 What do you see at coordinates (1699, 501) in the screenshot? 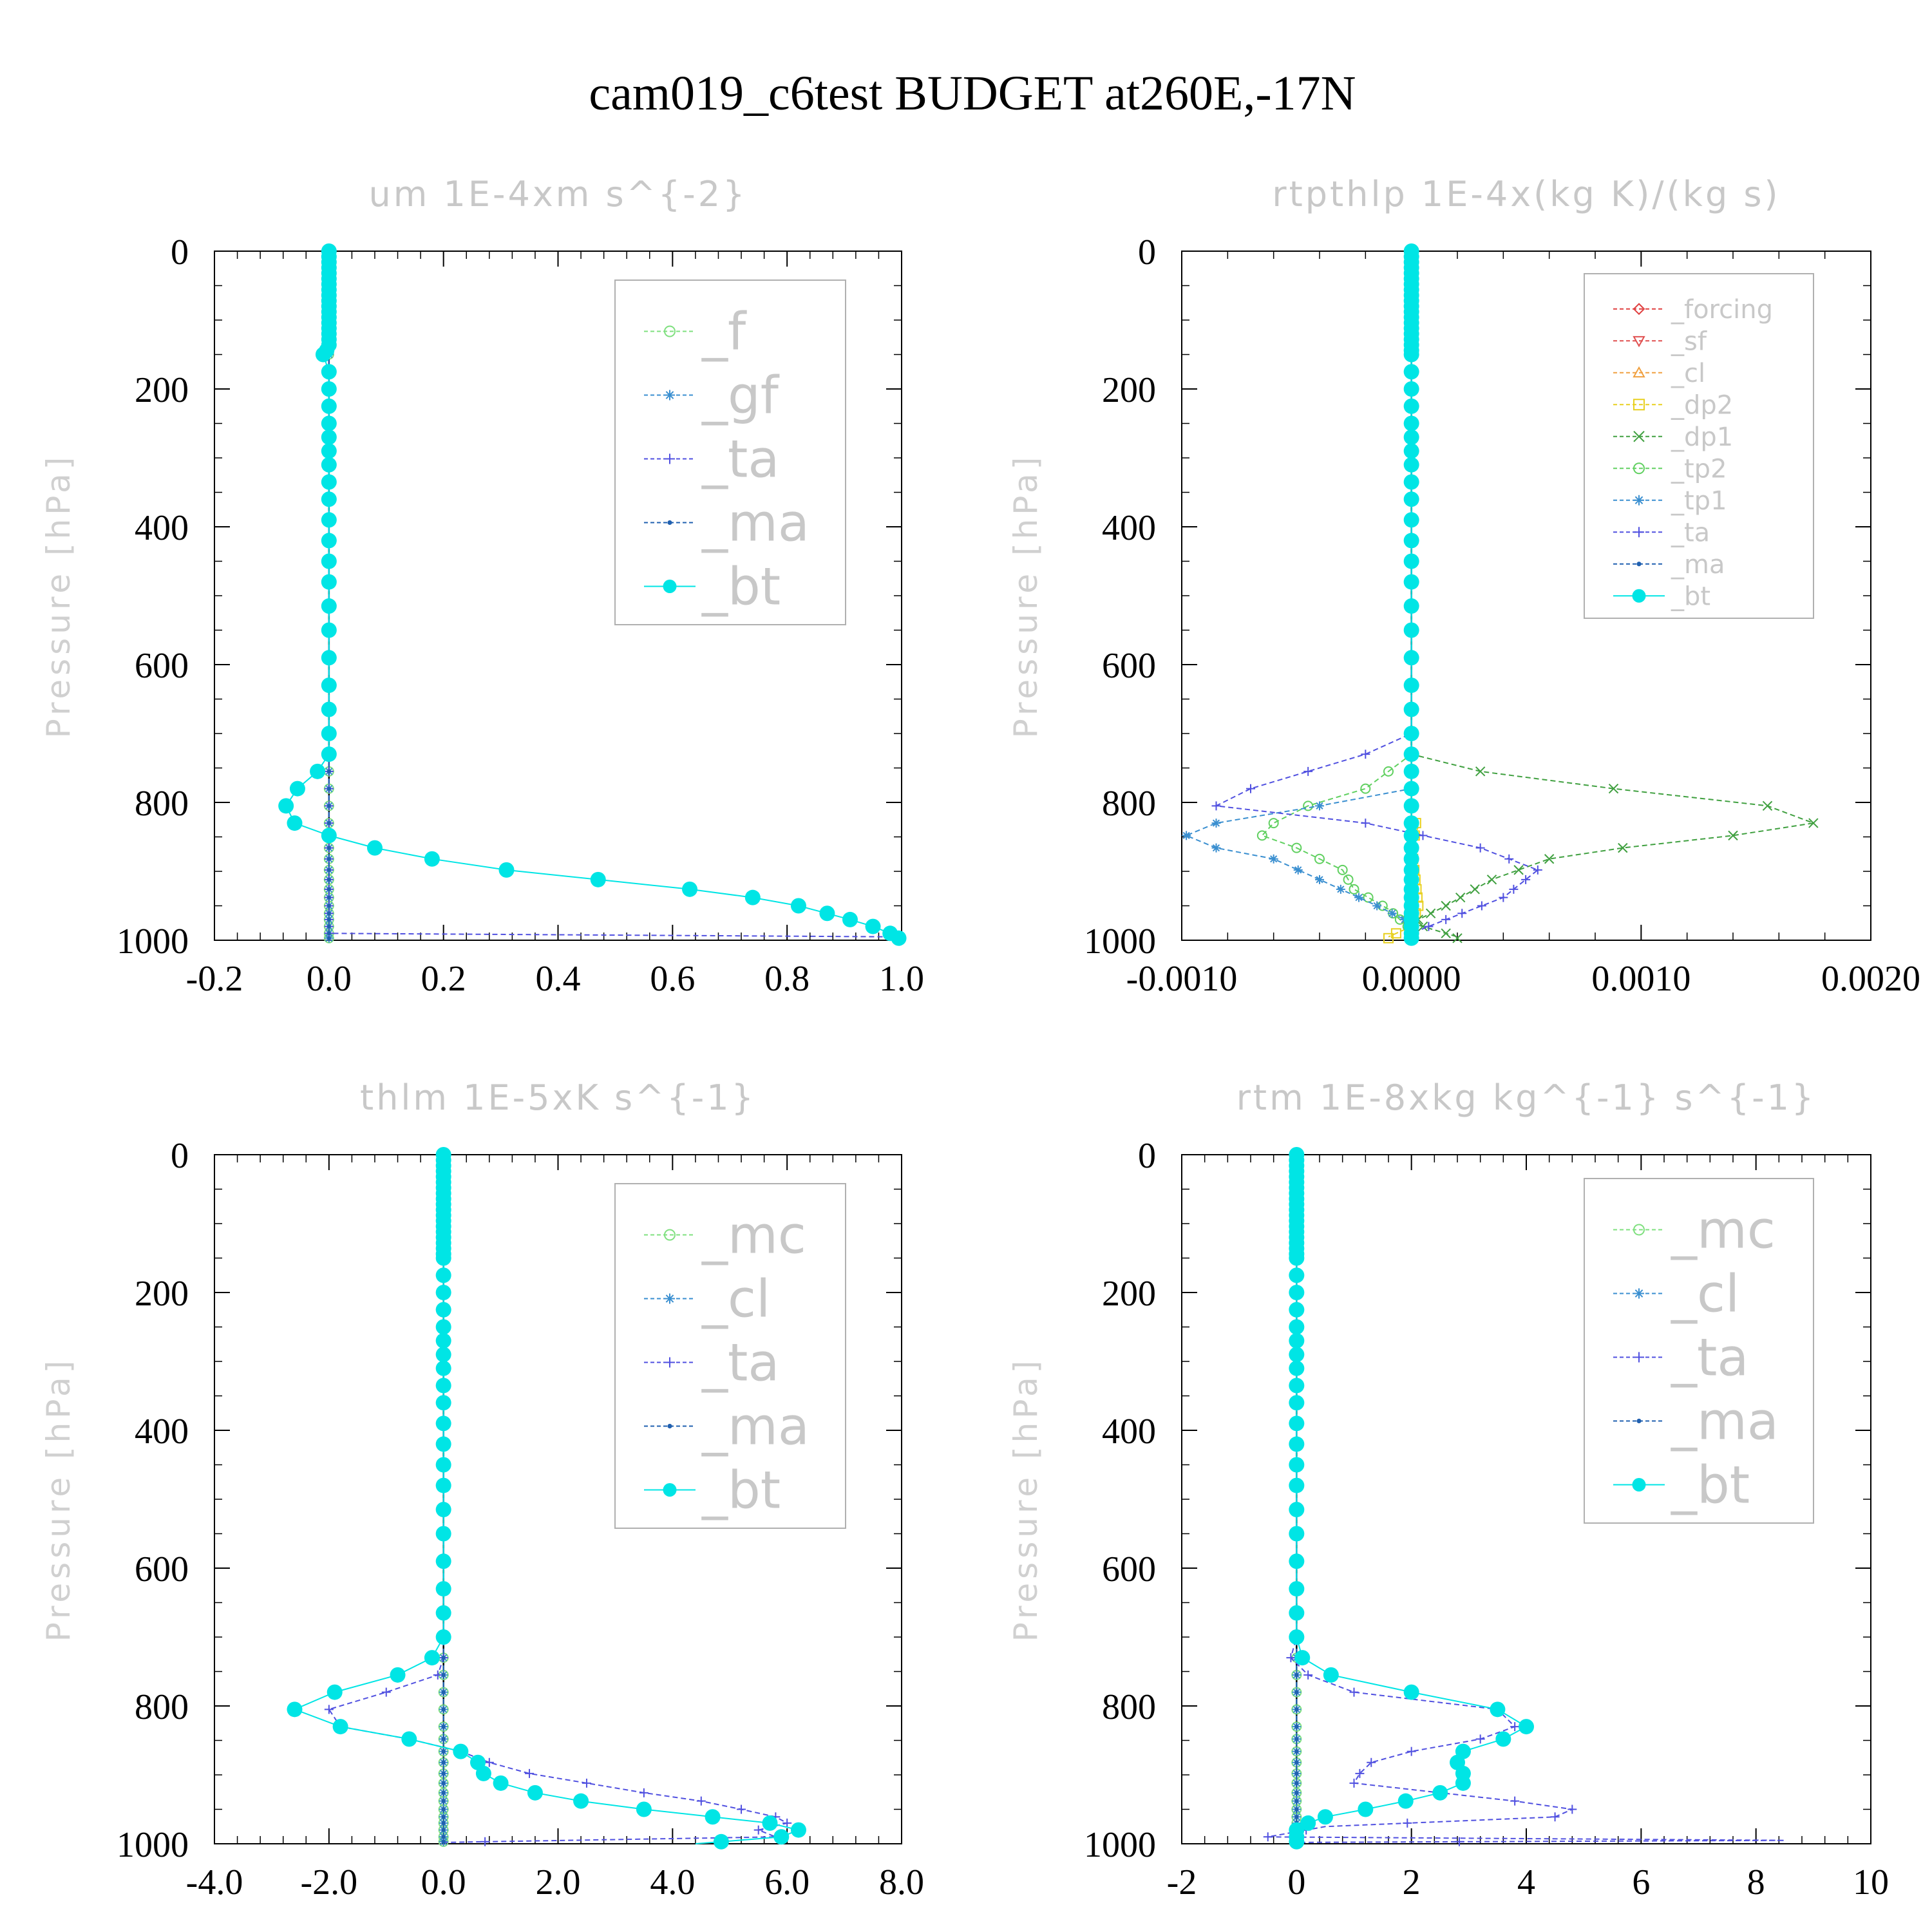
I see `legend-entry-tp1: _tp1` at bounding box center [1699, 501].